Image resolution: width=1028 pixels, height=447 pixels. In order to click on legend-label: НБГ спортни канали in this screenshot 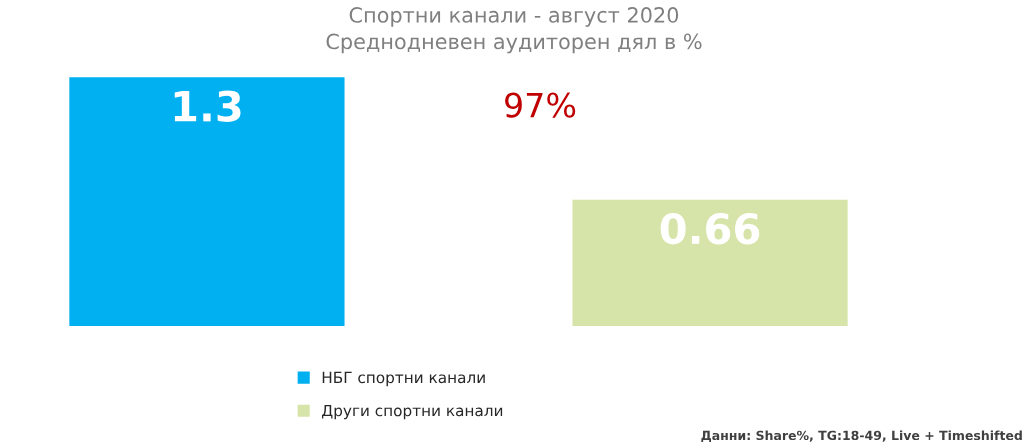, I will do `click(403, 379)`.